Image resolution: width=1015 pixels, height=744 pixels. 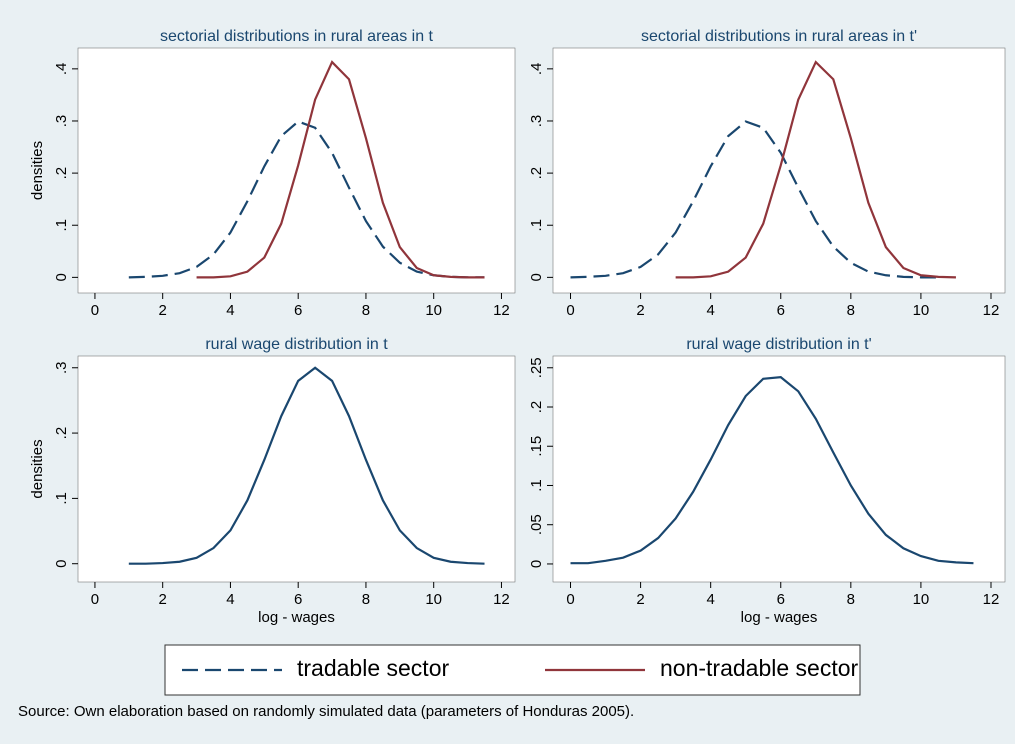 What do you see at coordinates (778, 344) in the screenshot?
I see `panel-title: rural wage distribution in t'` at bounding box center [778, 344].